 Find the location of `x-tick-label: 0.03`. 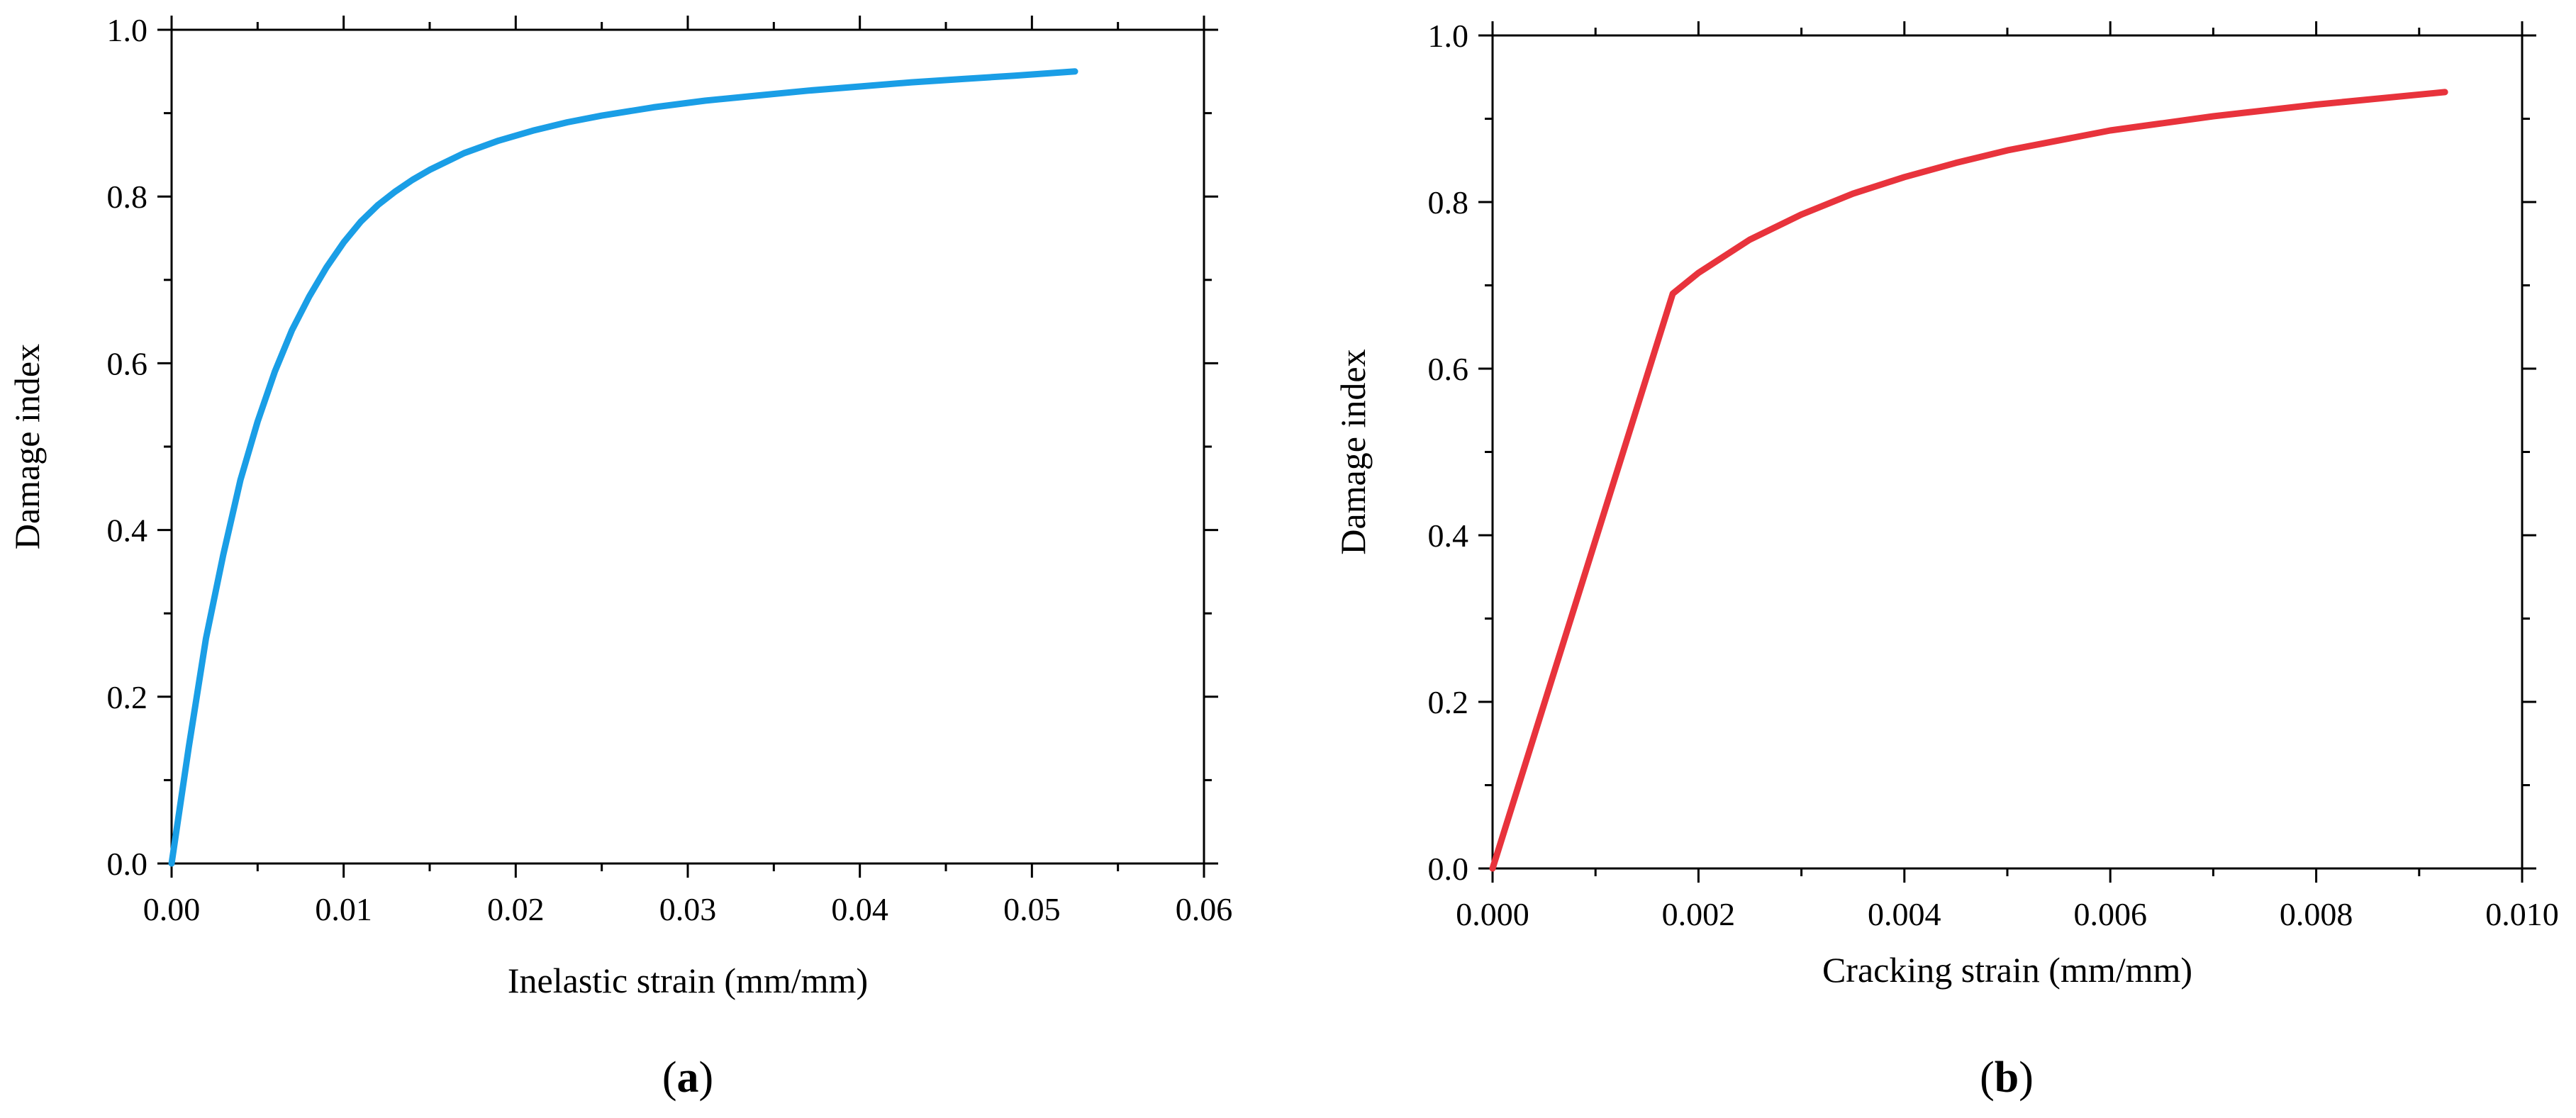

x-tick-label: 0.03 is located at coordinates (688, 909).